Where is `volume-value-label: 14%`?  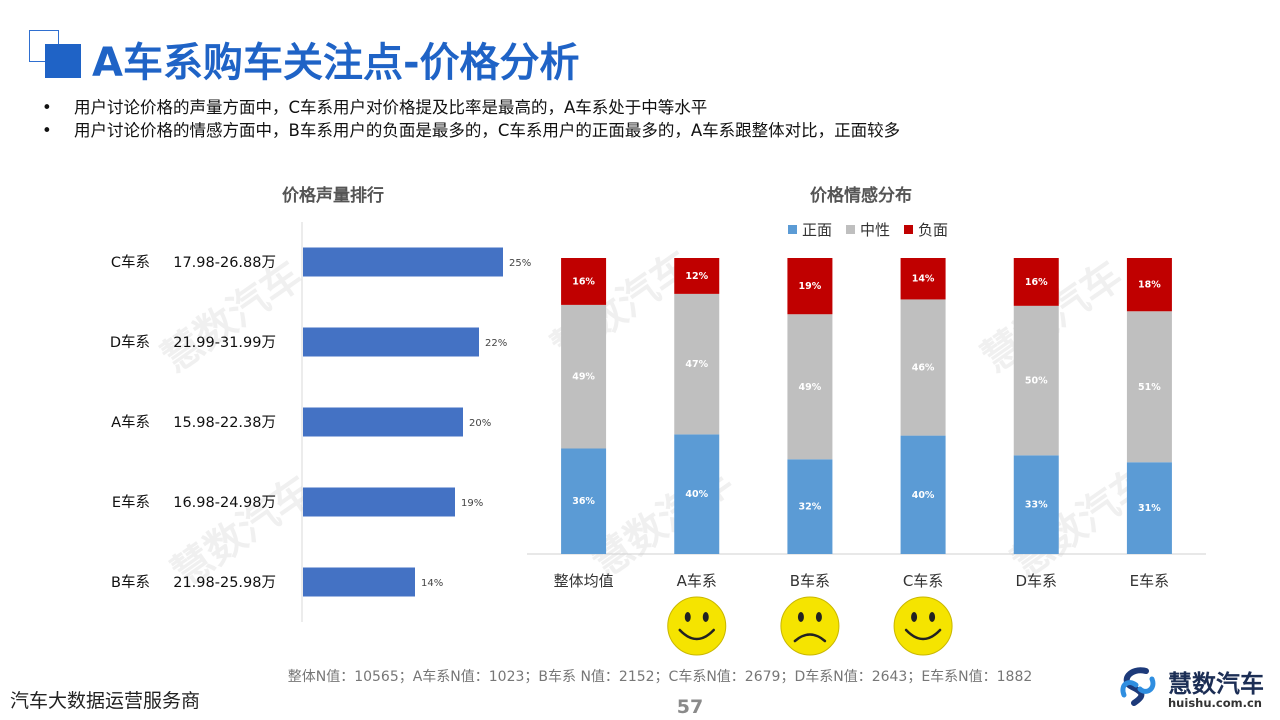
volume-value-label: 14% is located at coordinates (432, 583).